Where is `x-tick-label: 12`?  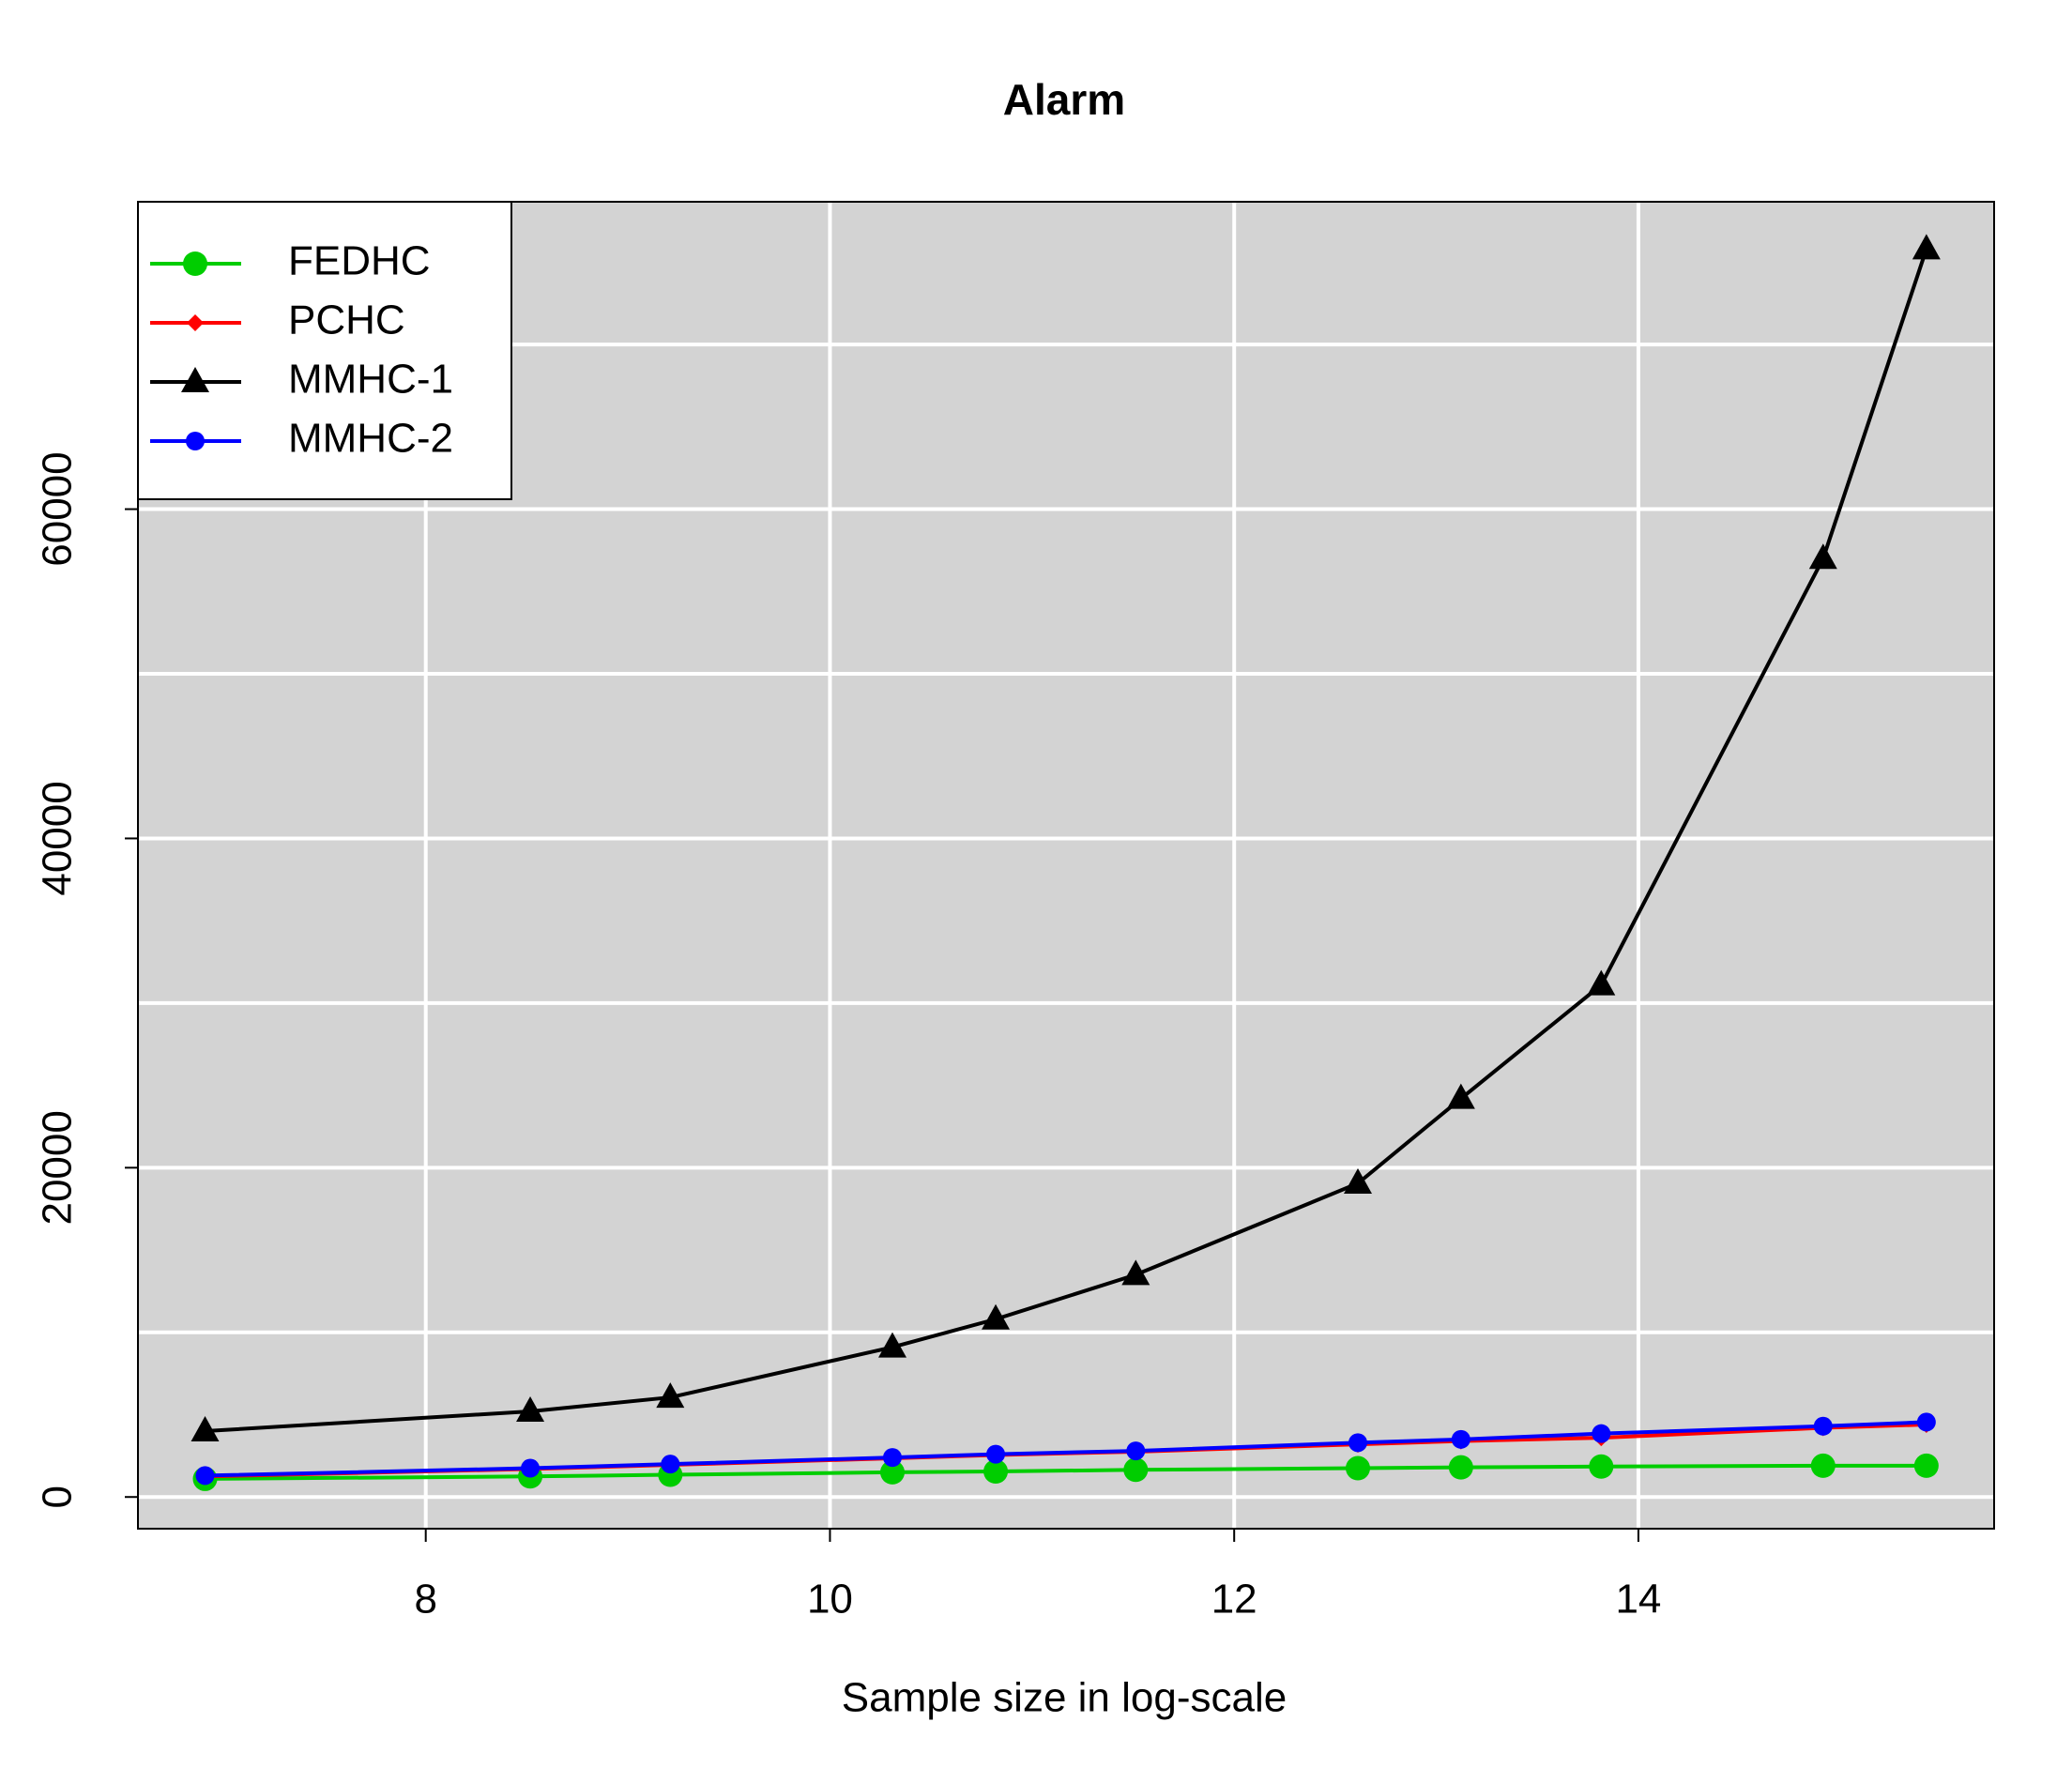 x-tick-label: 12 is located at coordinates (1234, 1600).